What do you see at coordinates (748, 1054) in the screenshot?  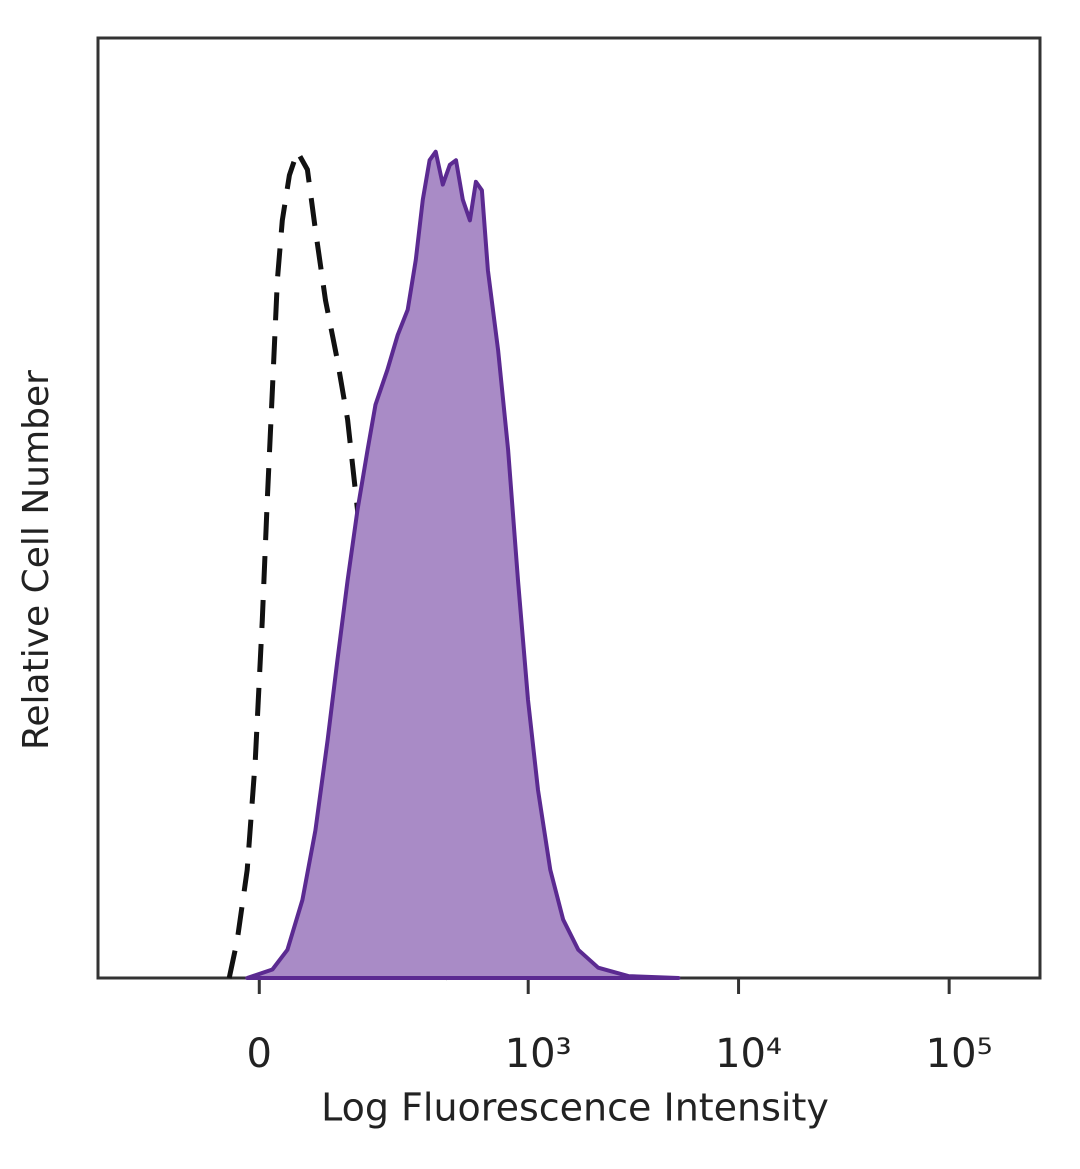 I see `x-tick-label: 10⁴` at bounding box center [748, 1054].